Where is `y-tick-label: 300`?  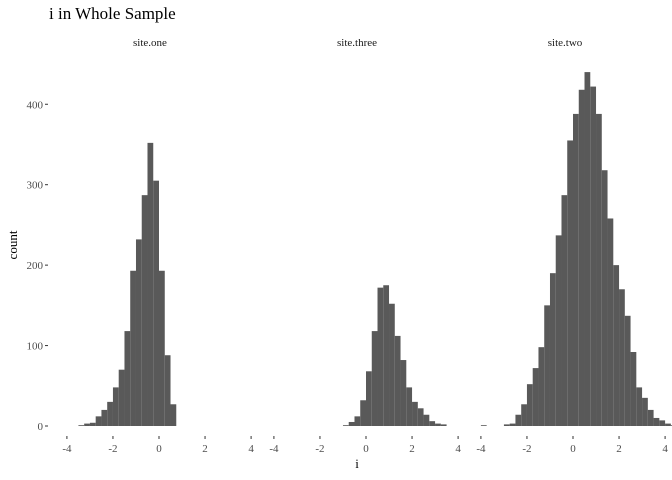 y-tick-label: 300 is located at coordinates (35, 186).